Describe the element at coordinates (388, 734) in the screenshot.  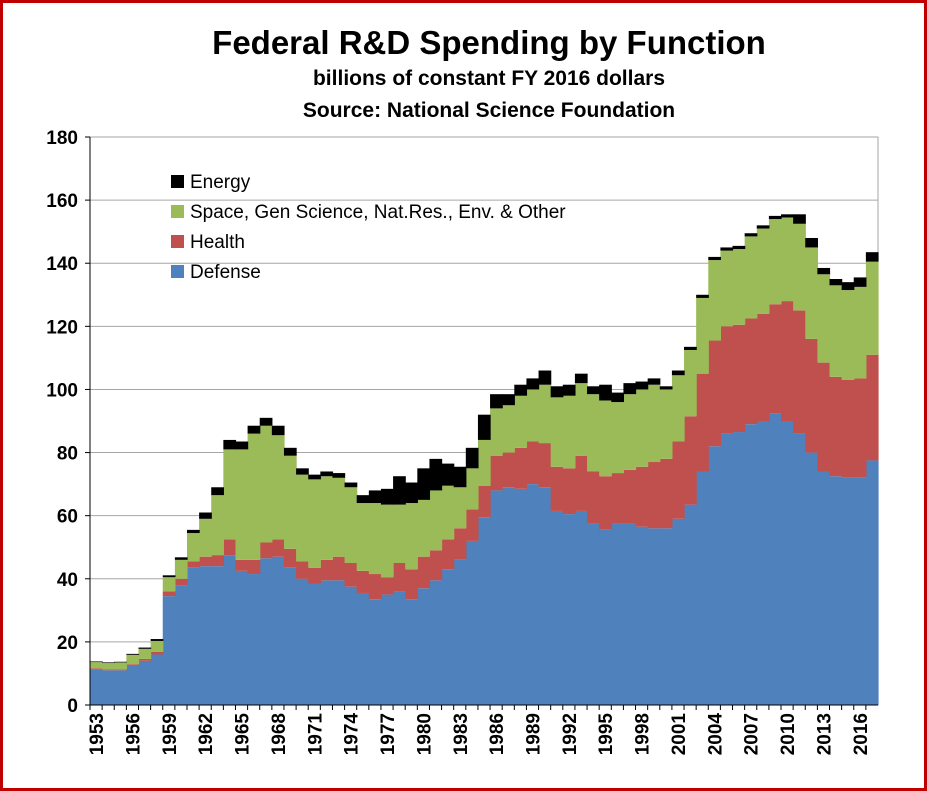
I see `x-tick-label: 1977` at that location.